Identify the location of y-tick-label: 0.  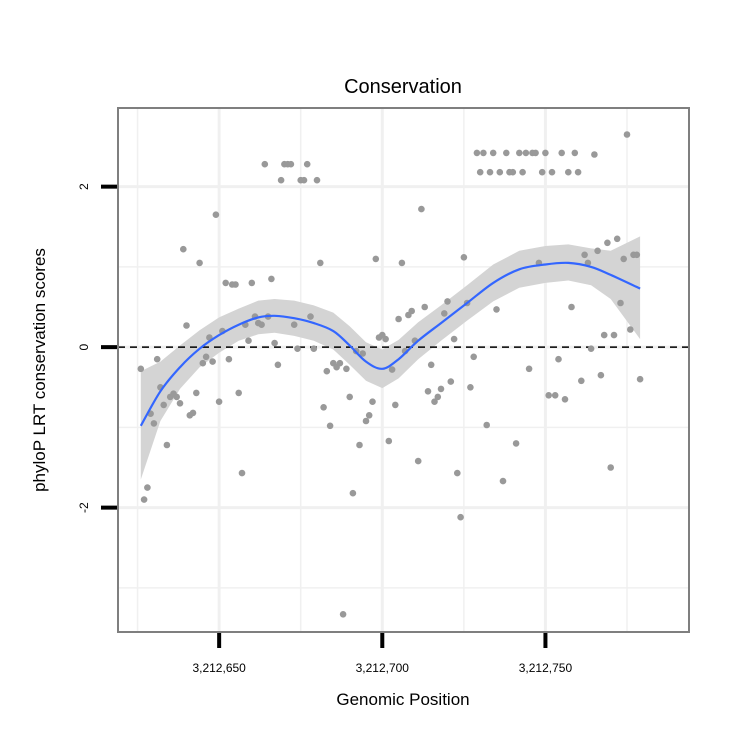
(84, 346).